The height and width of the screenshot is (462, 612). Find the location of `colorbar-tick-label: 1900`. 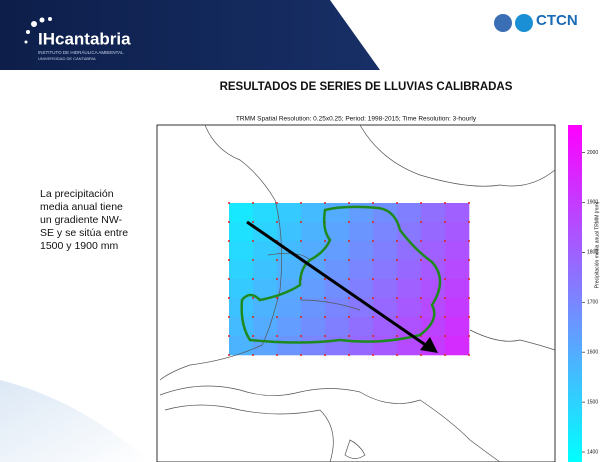

colorbar-tick-label: 1900 is located at coordinates (592, 203).